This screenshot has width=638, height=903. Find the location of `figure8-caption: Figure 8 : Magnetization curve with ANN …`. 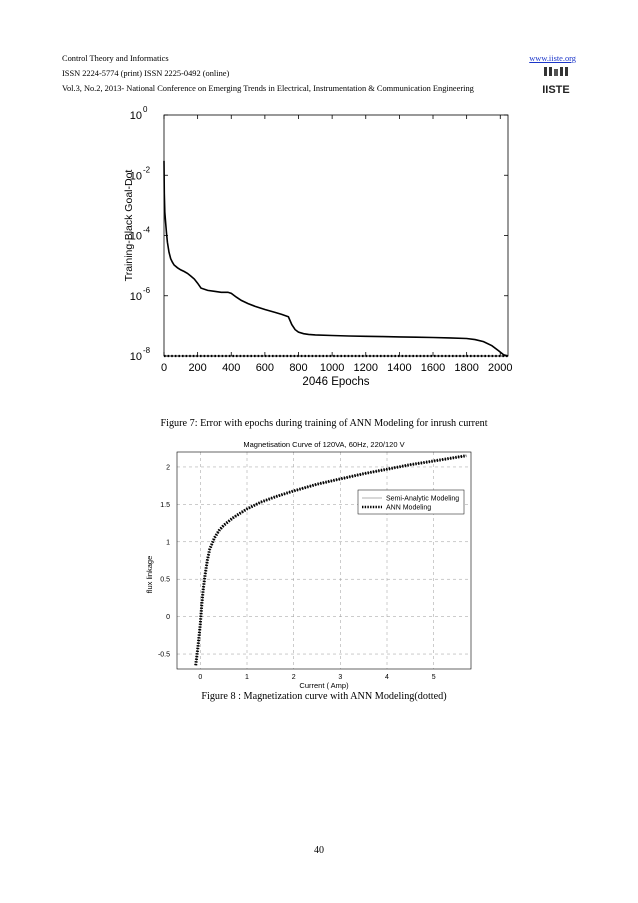

figure8-caption: Figure 8 : Magnetization curve with ANN … is located at coordinates (324, 696).